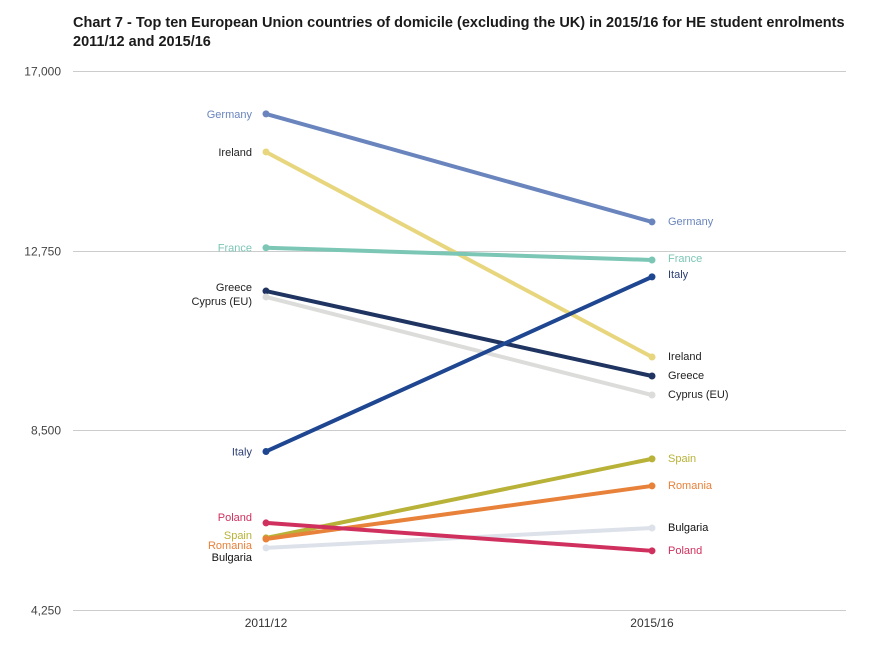 The width and height of the screenshot is (889, 648). I want to click on series-label-right: Ireland, so click(685, 357).